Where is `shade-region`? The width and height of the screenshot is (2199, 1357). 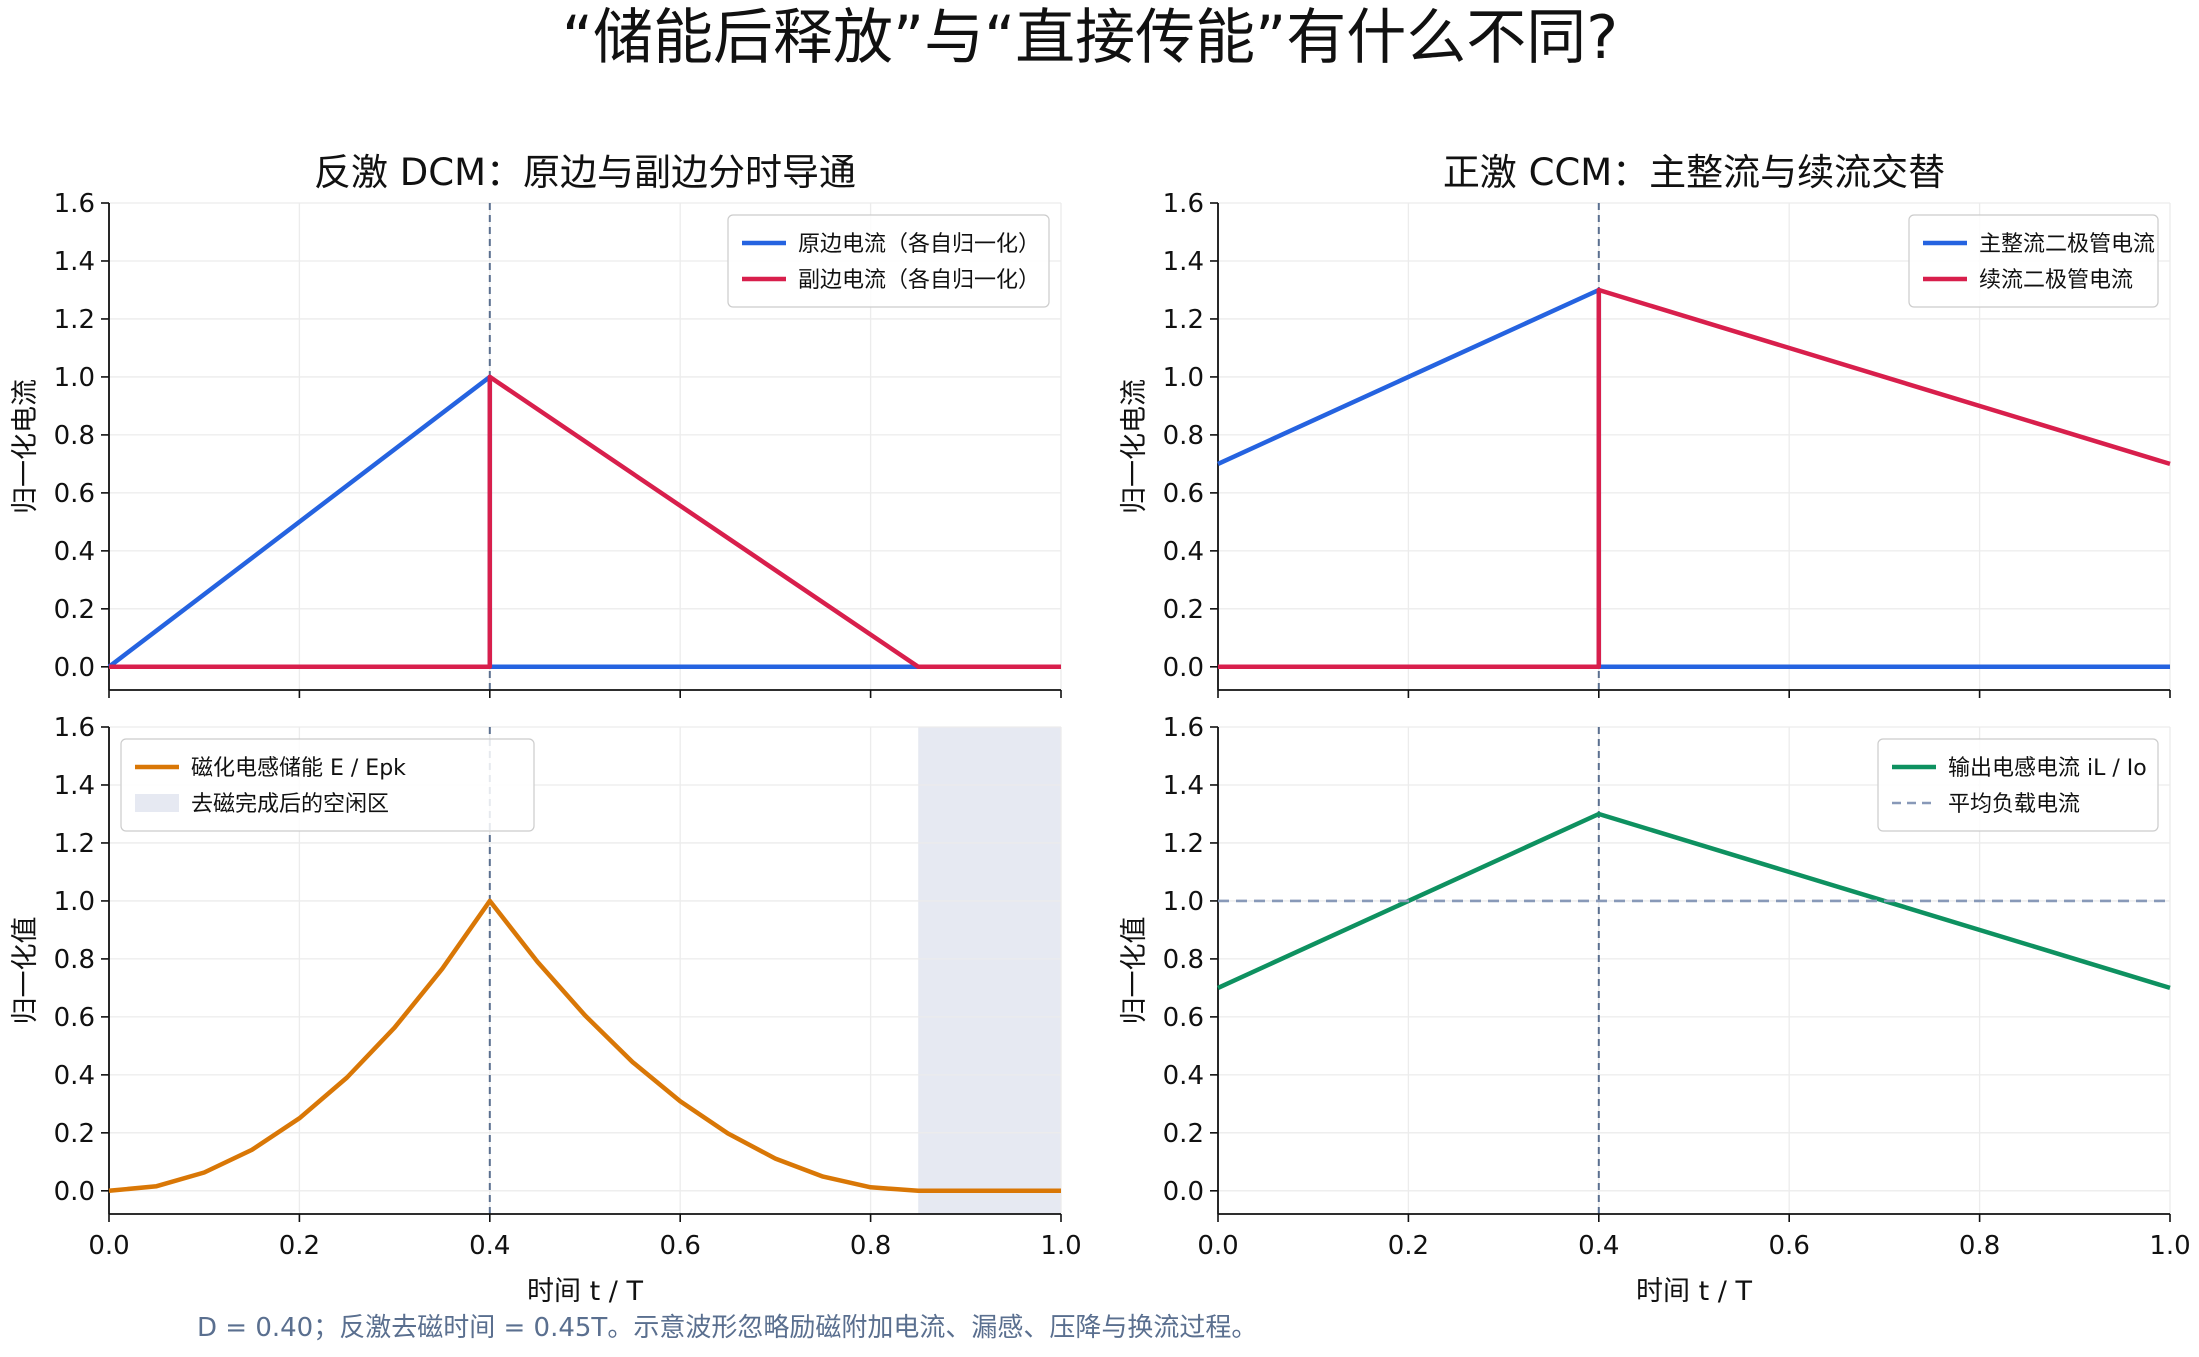 shade-region is located at coordinates (989, 970).